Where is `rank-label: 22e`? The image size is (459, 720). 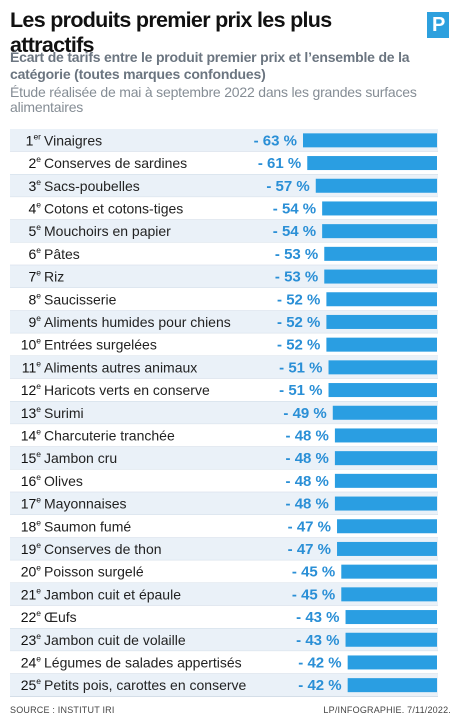
rank-label: 22e is located at coordinates (31, 616).